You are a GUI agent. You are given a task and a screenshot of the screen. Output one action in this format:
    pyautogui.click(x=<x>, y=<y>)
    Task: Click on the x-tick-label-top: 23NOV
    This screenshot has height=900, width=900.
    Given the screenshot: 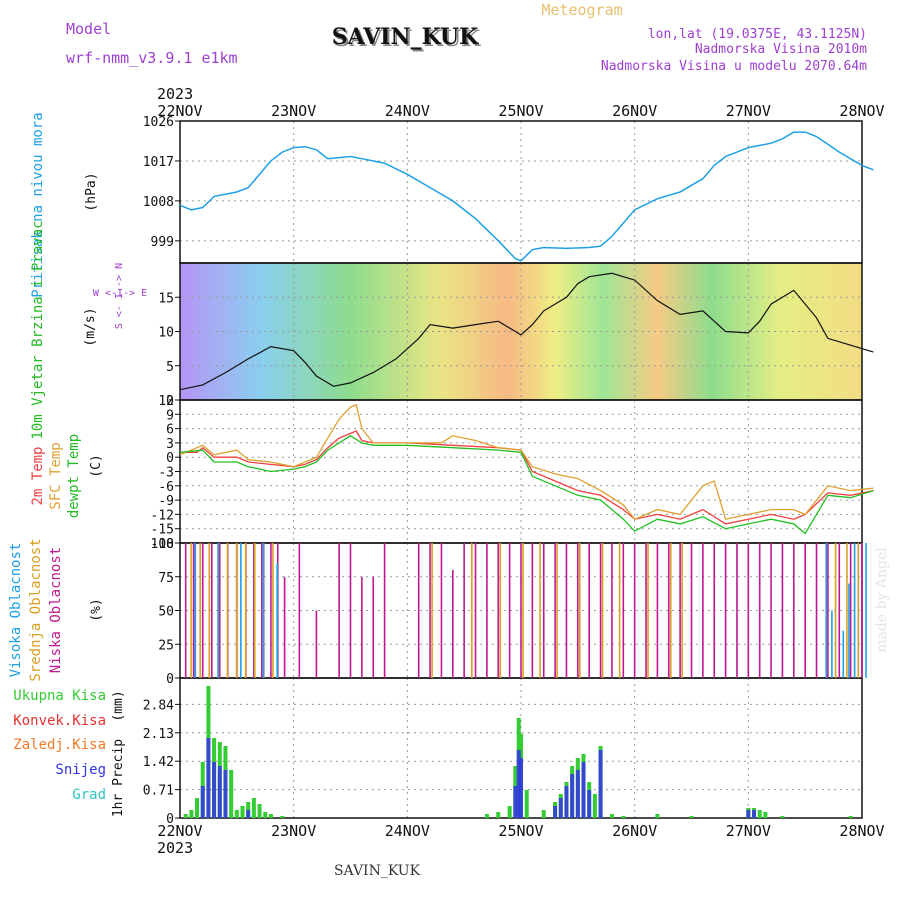 What is the action you would take?
    pyautogui.click(x=293, y=111)
    